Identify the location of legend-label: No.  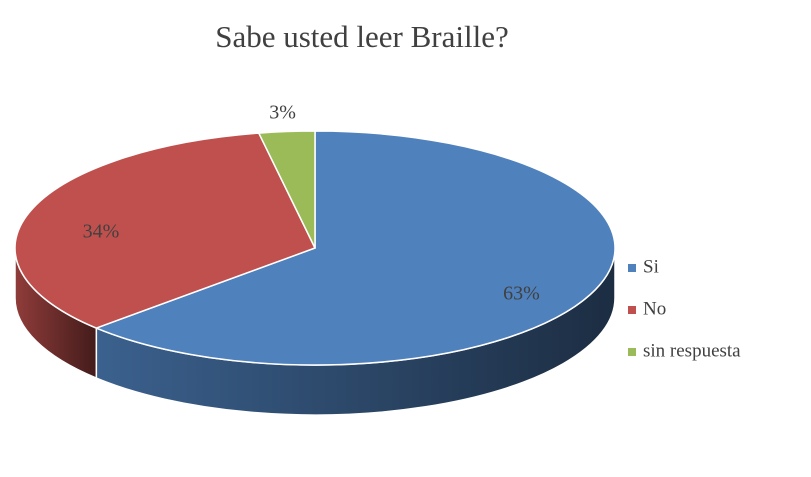
(654, 308).